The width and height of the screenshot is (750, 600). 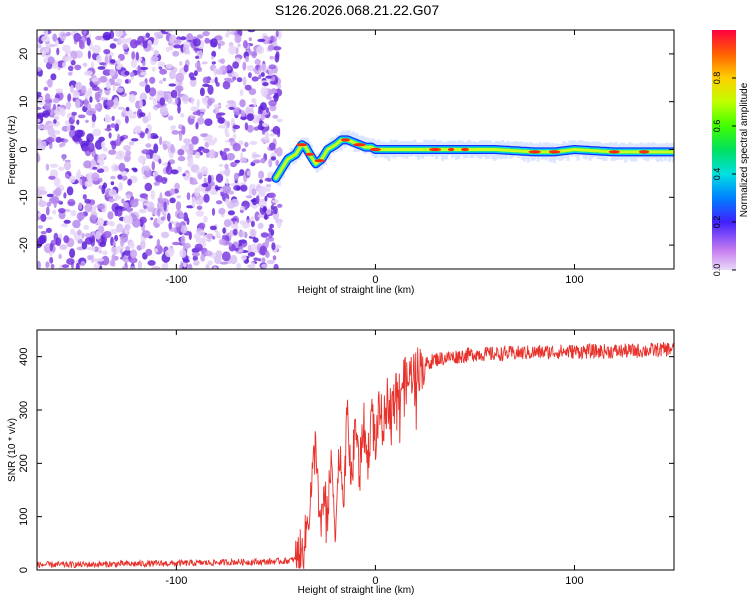 I want to click on x-tick-label: 0, so click(x=375, y=581).